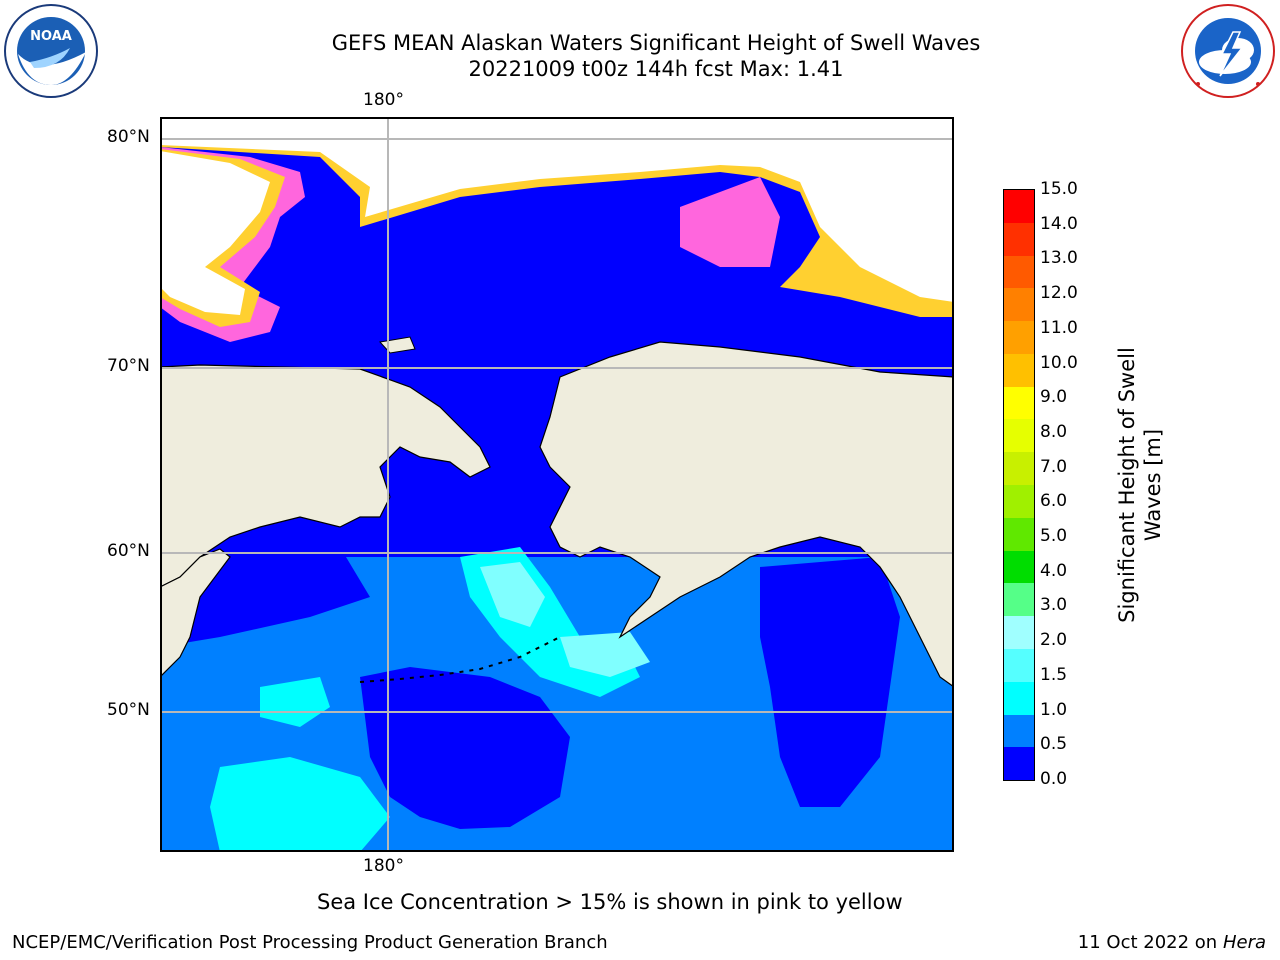 Image resolution: width=1280 pixels, height=960 pixels. What do you see at coordinates (195, 613) in the screenshot?
I see `land-kamchatka` at bounding box center [195, 613].